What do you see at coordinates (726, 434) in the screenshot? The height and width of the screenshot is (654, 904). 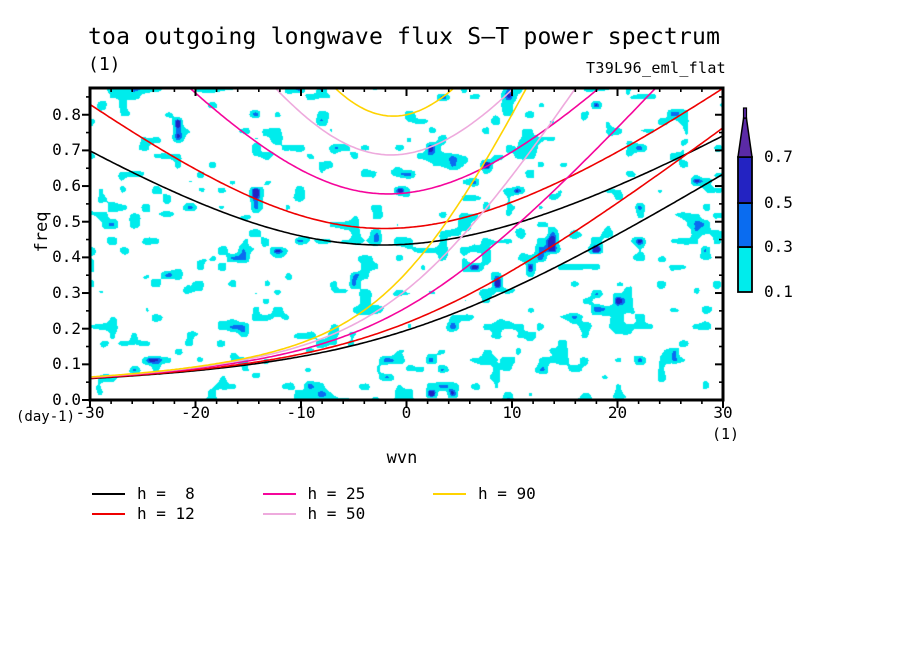 I see `x-axis-units-label: (1)` at bounding box center [726, 434].